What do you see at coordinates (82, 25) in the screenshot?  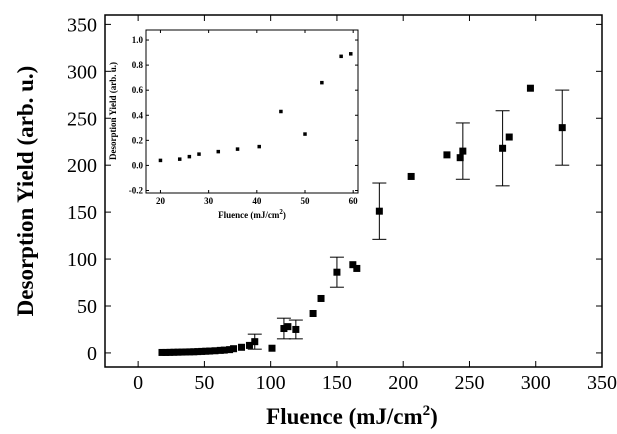 I see `y-tick-label: 350` at bounding box center [82, 25].